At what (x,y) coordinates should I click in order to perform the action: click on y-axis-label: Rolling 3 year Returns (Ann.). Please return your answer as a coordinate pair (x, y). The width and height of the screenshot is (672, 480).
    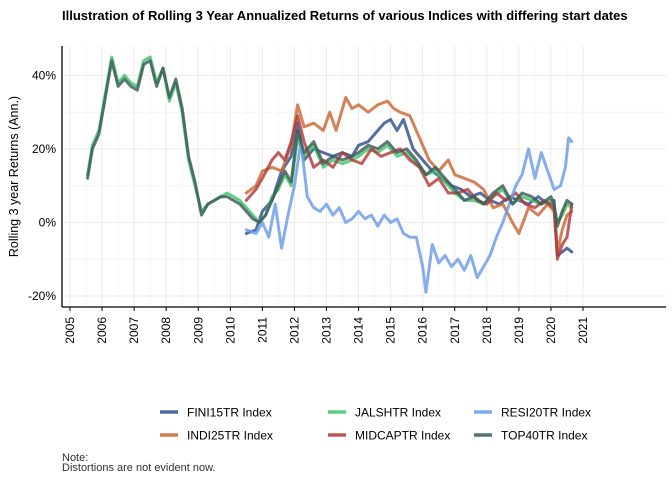
    Looking at the image, I should click on (14, 176).